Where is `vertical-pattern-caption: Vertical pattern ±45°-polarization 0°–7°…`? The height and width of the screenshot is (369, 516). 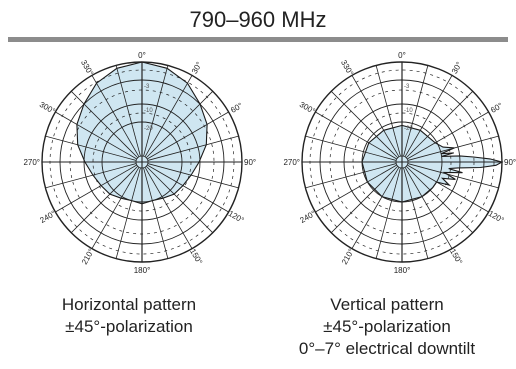
vertical-pattern-caption: Vertical pattern ±45°-polarization 0°–7°… is located at coordinates (387, 327).